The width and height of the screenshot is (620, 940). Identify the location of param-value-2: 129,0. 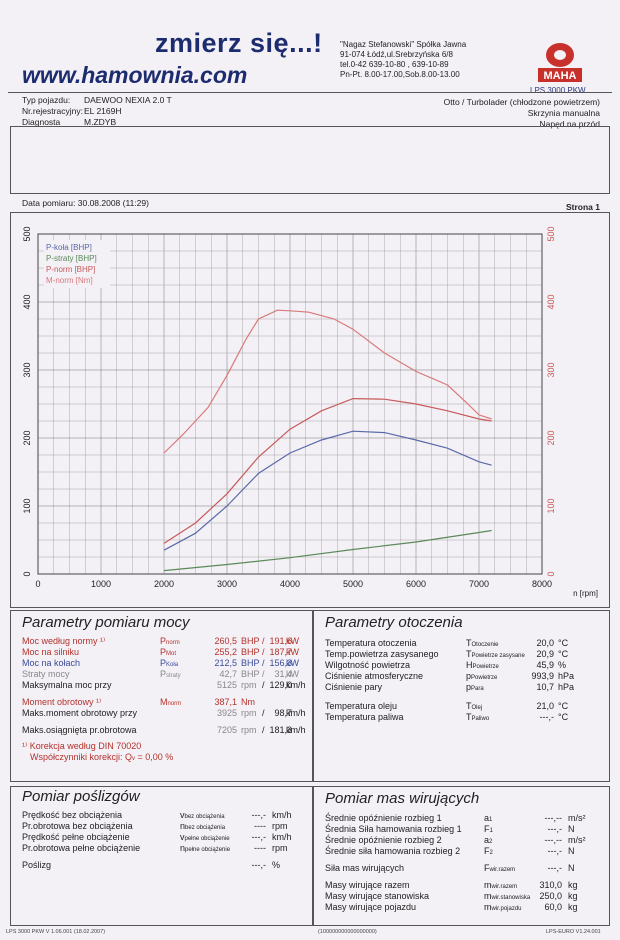
(280, 685).